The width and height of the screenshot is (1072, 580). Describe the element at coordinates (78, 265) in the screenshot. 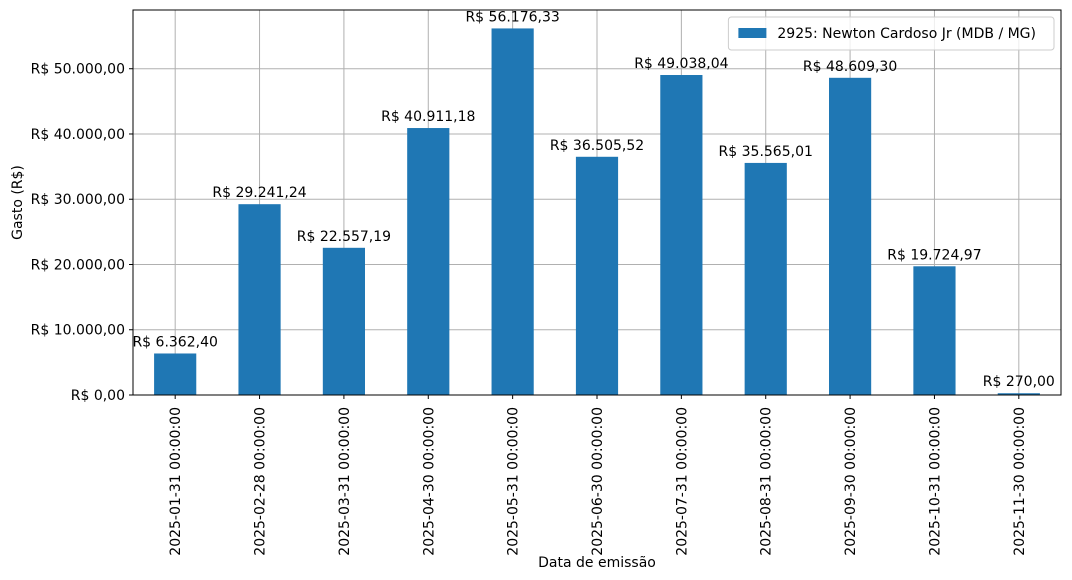

I see `y-tick-label: R$ 20.000,00` at that location.